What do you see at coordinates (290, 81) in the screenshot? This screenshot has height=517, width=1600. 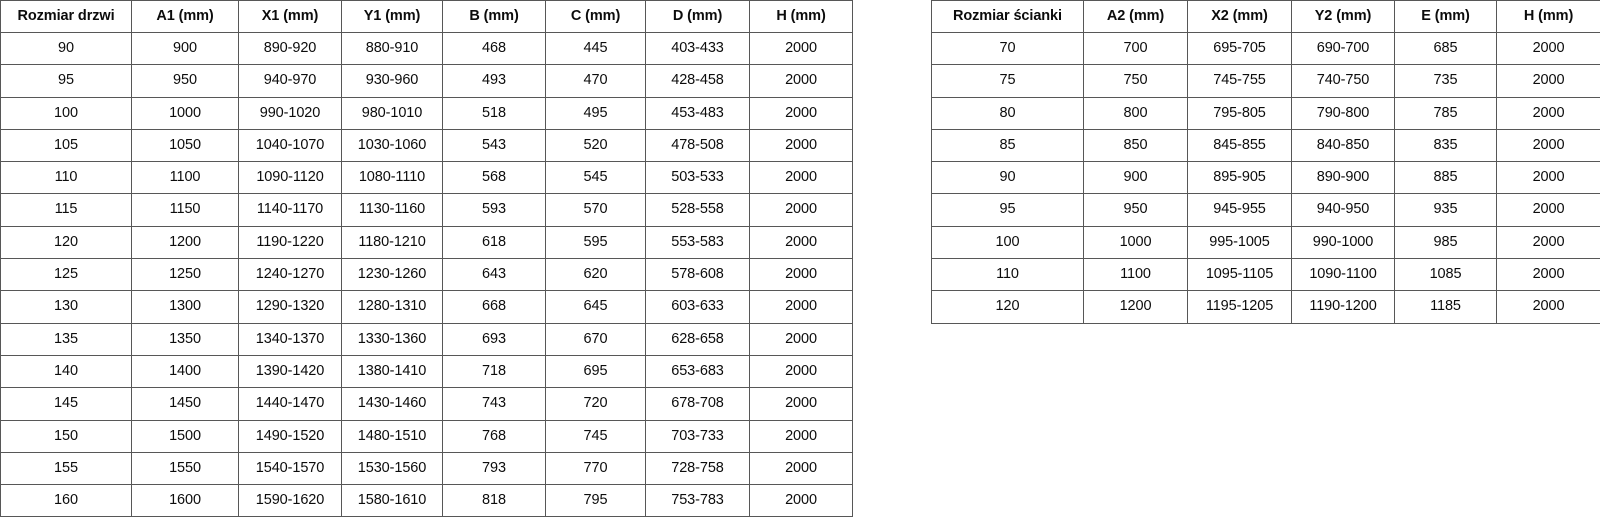 I see `table-cell: 940-970` at bounding box center [290, 81].